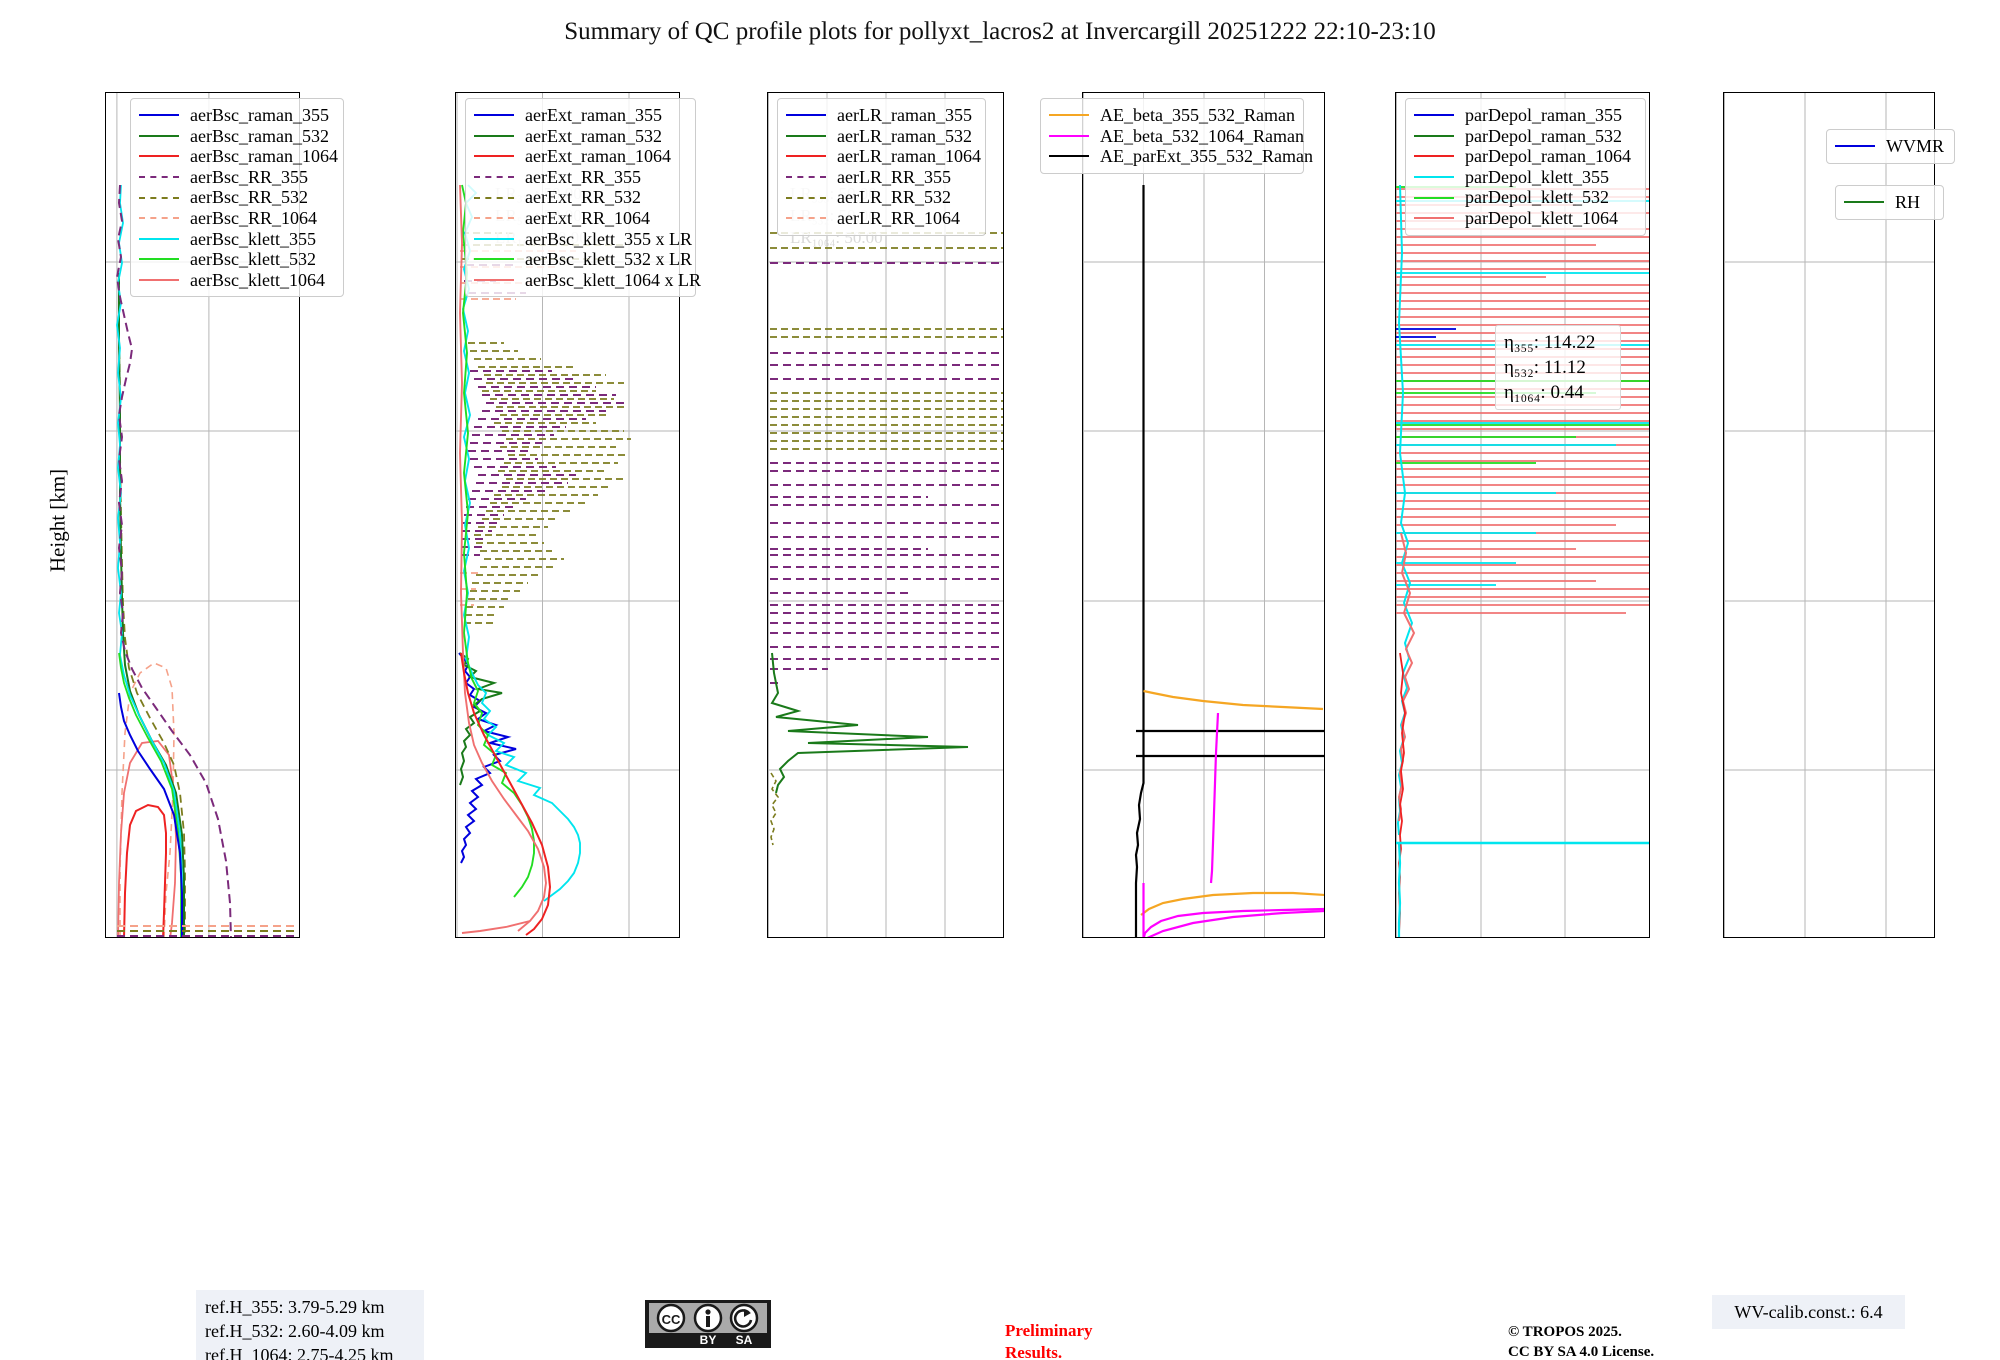  Describe the element at coordinates (1181, 156) in the screenshot. I see `legend-item: AE_parExt_355_532_Raman` at that location.